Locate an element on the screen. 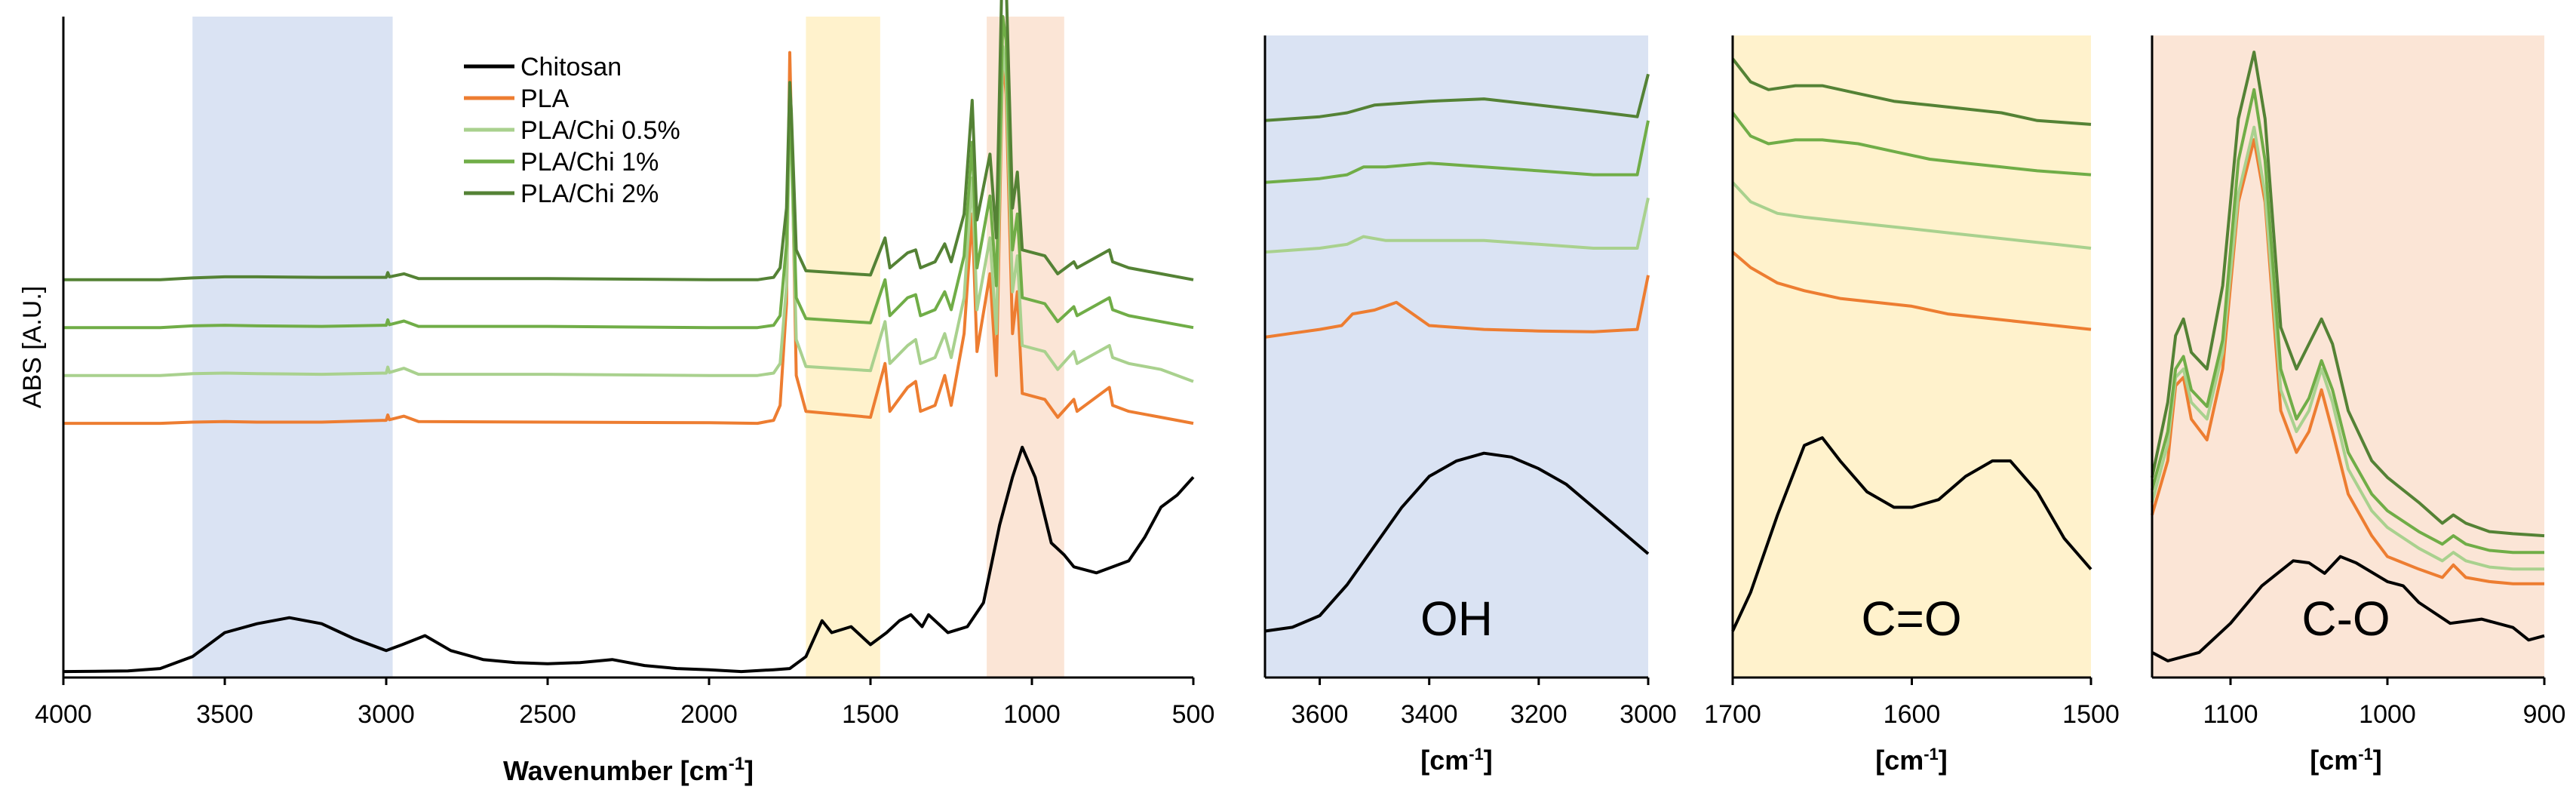 This screenshot has height=802, width=2576. y-axis-title: ABS [A.U.] is located at coordinates (32, 347).